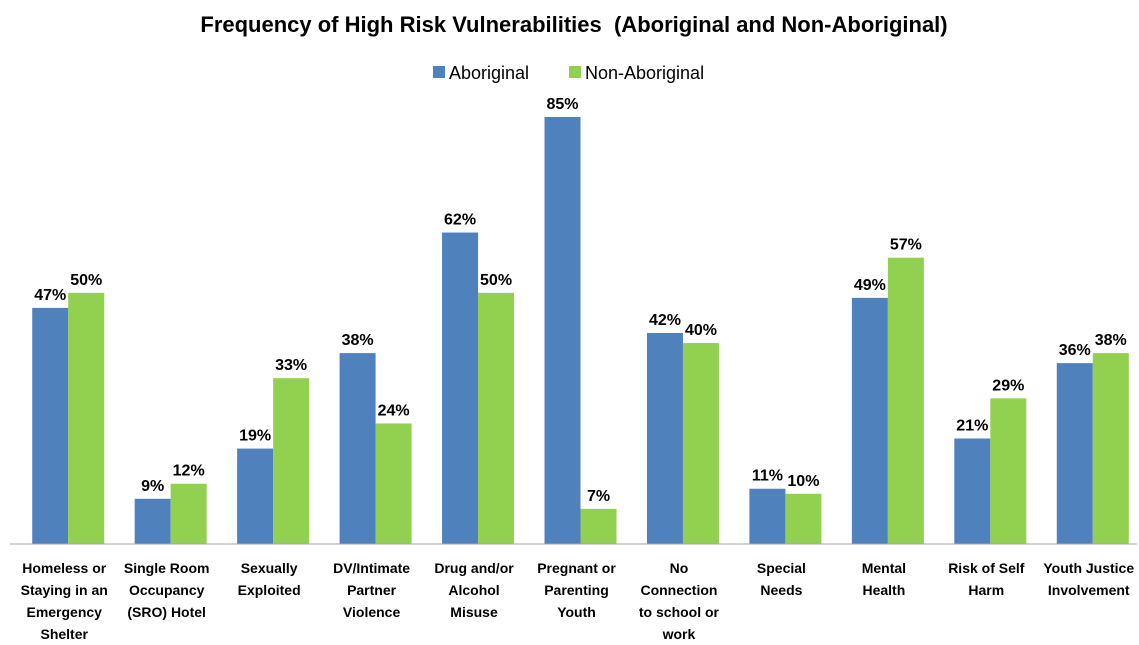  I want to click on data-label-aboriginal: 11%, so click(767, 476).